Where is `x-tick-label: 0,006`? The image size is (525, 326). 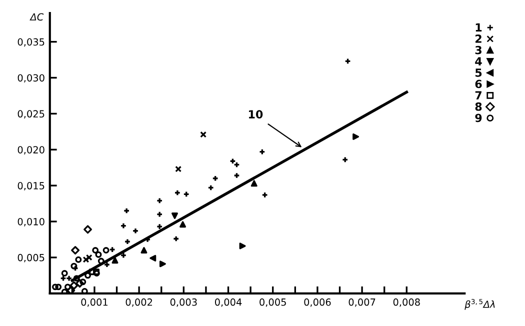
x-tick-label: 0,006 is located at coordinates (317, 302).